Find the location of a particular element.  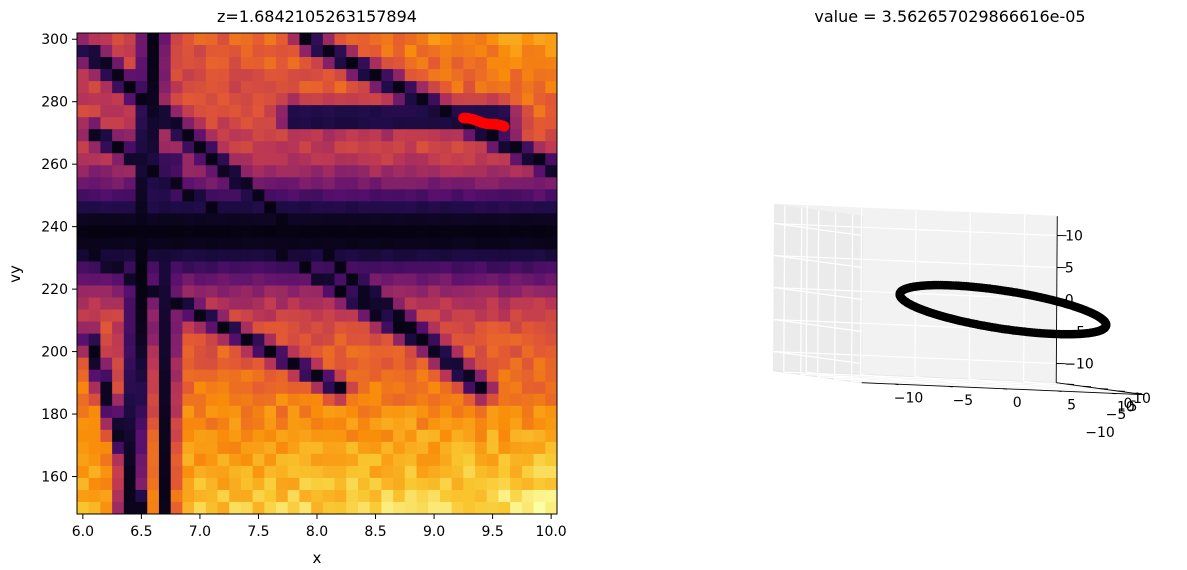

z-tick-label: 5 is located at coordinates (1069, 269).